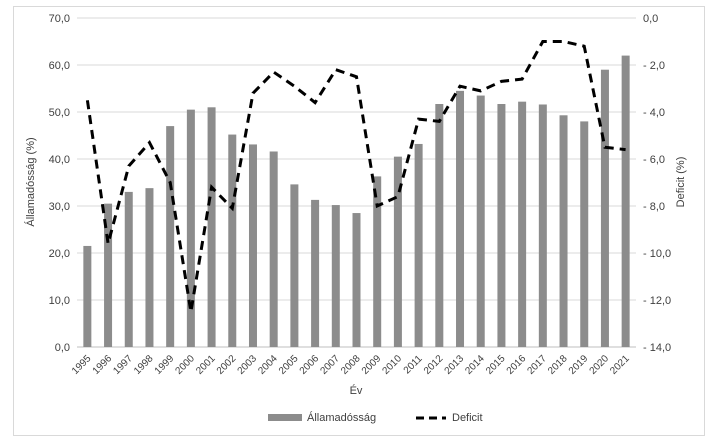  I want to click on x-tick-label: 2009, so click(372, 365).